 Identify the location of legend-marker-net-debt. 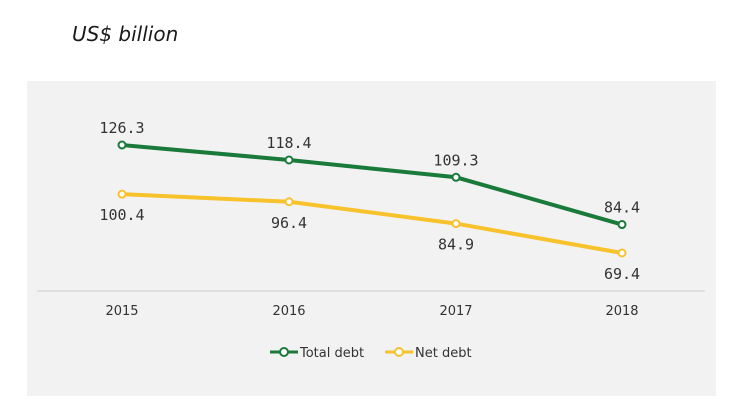
(399, 352).